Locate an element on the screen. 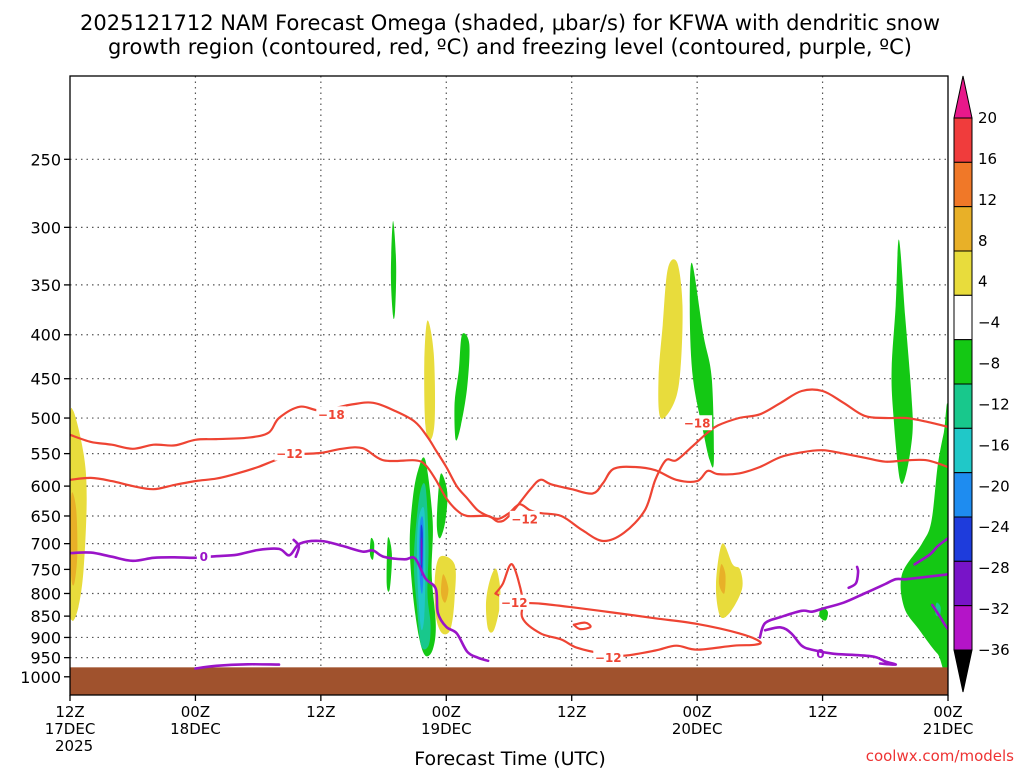 This screenshot has height=768, width=1024. colorbar-label-8: −16 is located at coordinates (994, 445).